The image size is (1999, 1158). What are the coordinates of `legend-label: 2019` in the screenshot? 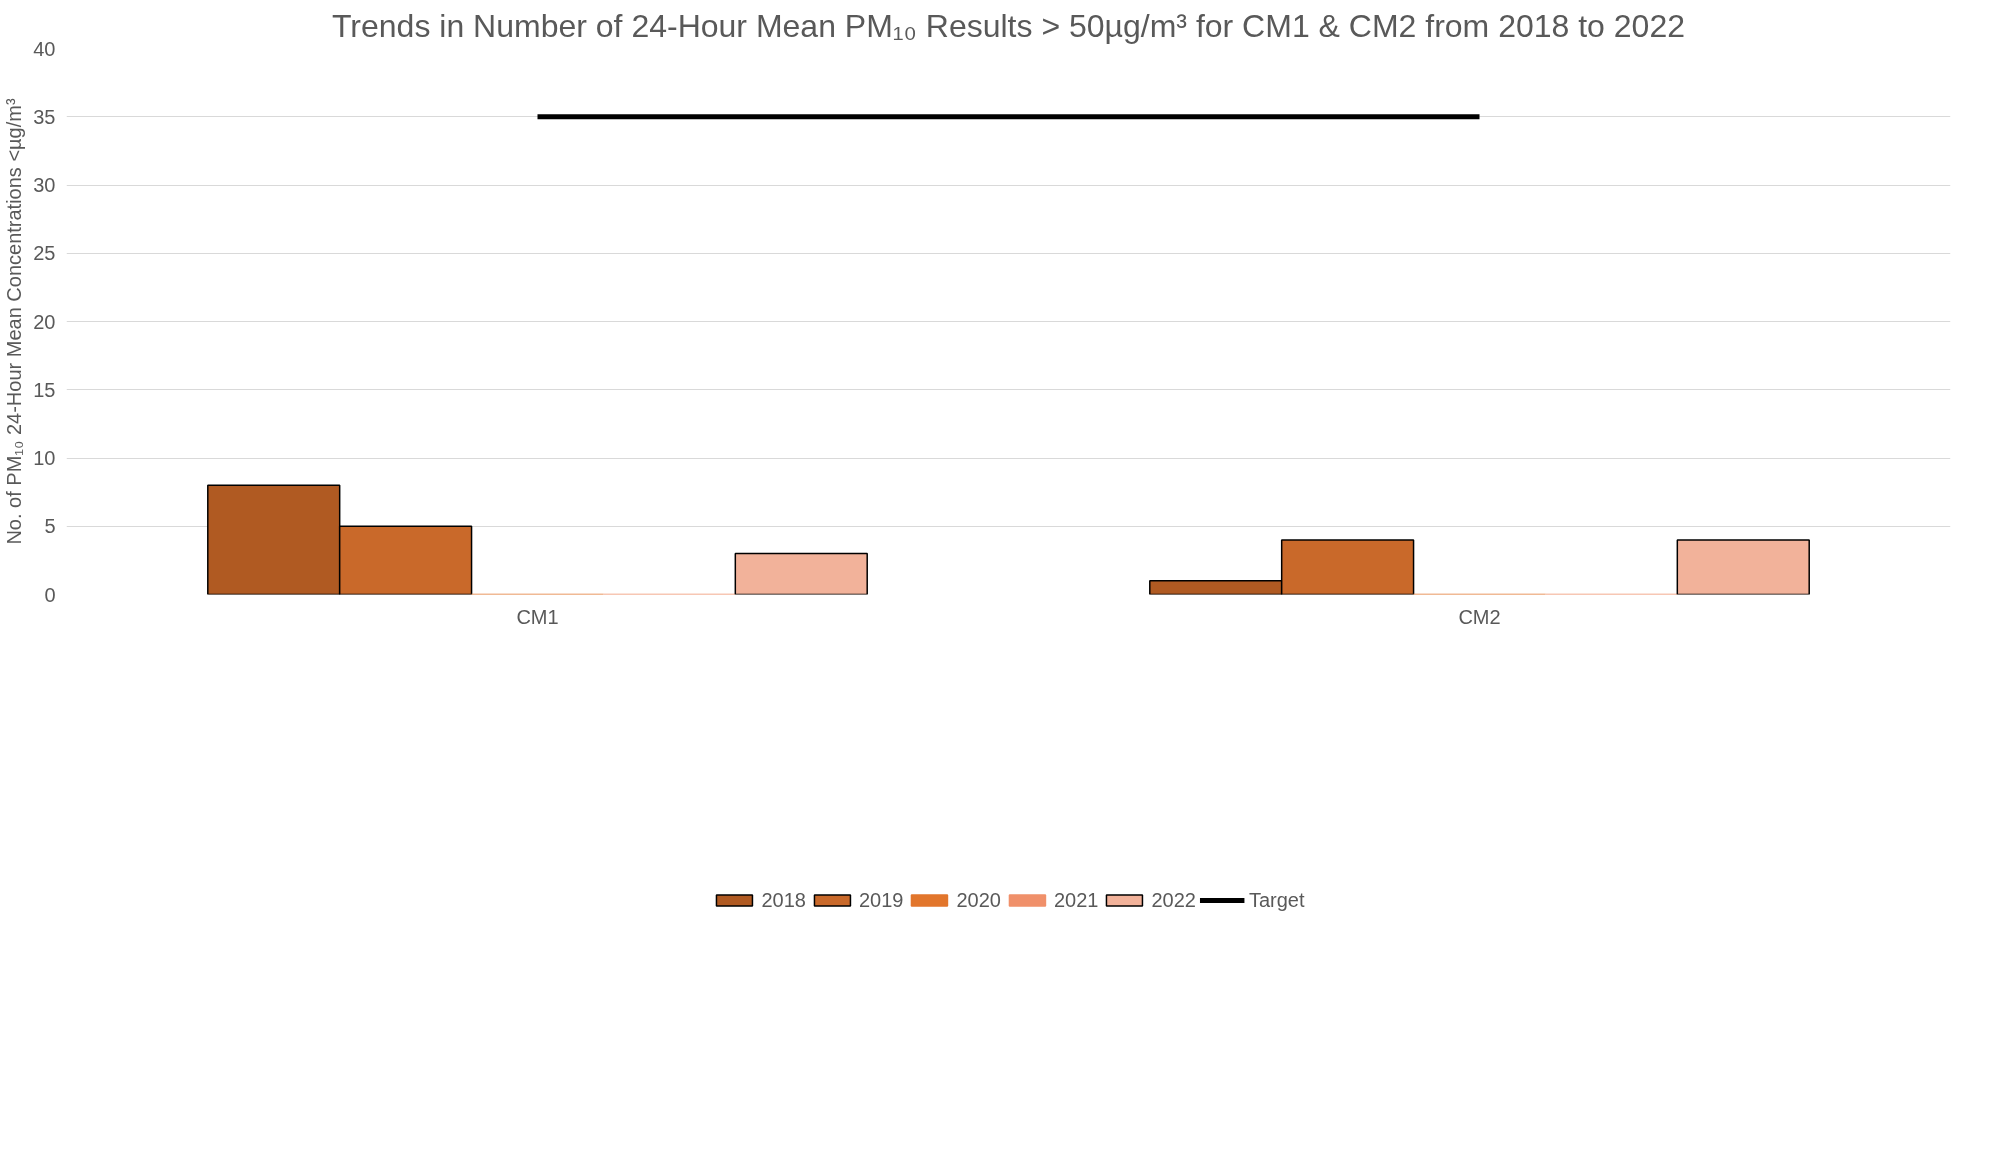 It's located at (881, 900).